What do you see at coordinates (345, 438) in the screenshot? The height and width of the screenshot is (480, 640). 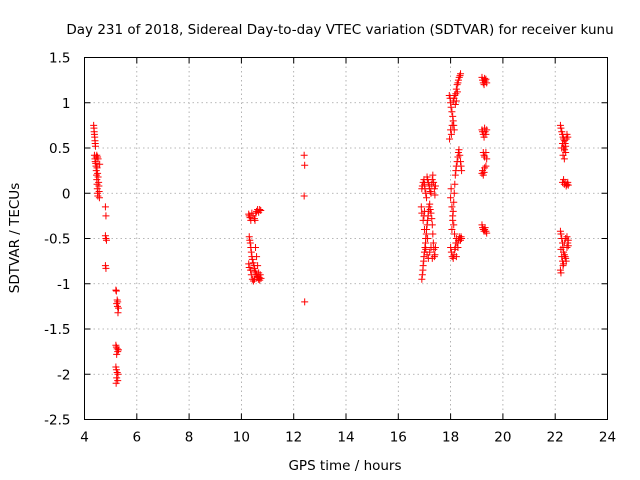 I see `x-tick-label: 14` at bounding box center [345, 438].